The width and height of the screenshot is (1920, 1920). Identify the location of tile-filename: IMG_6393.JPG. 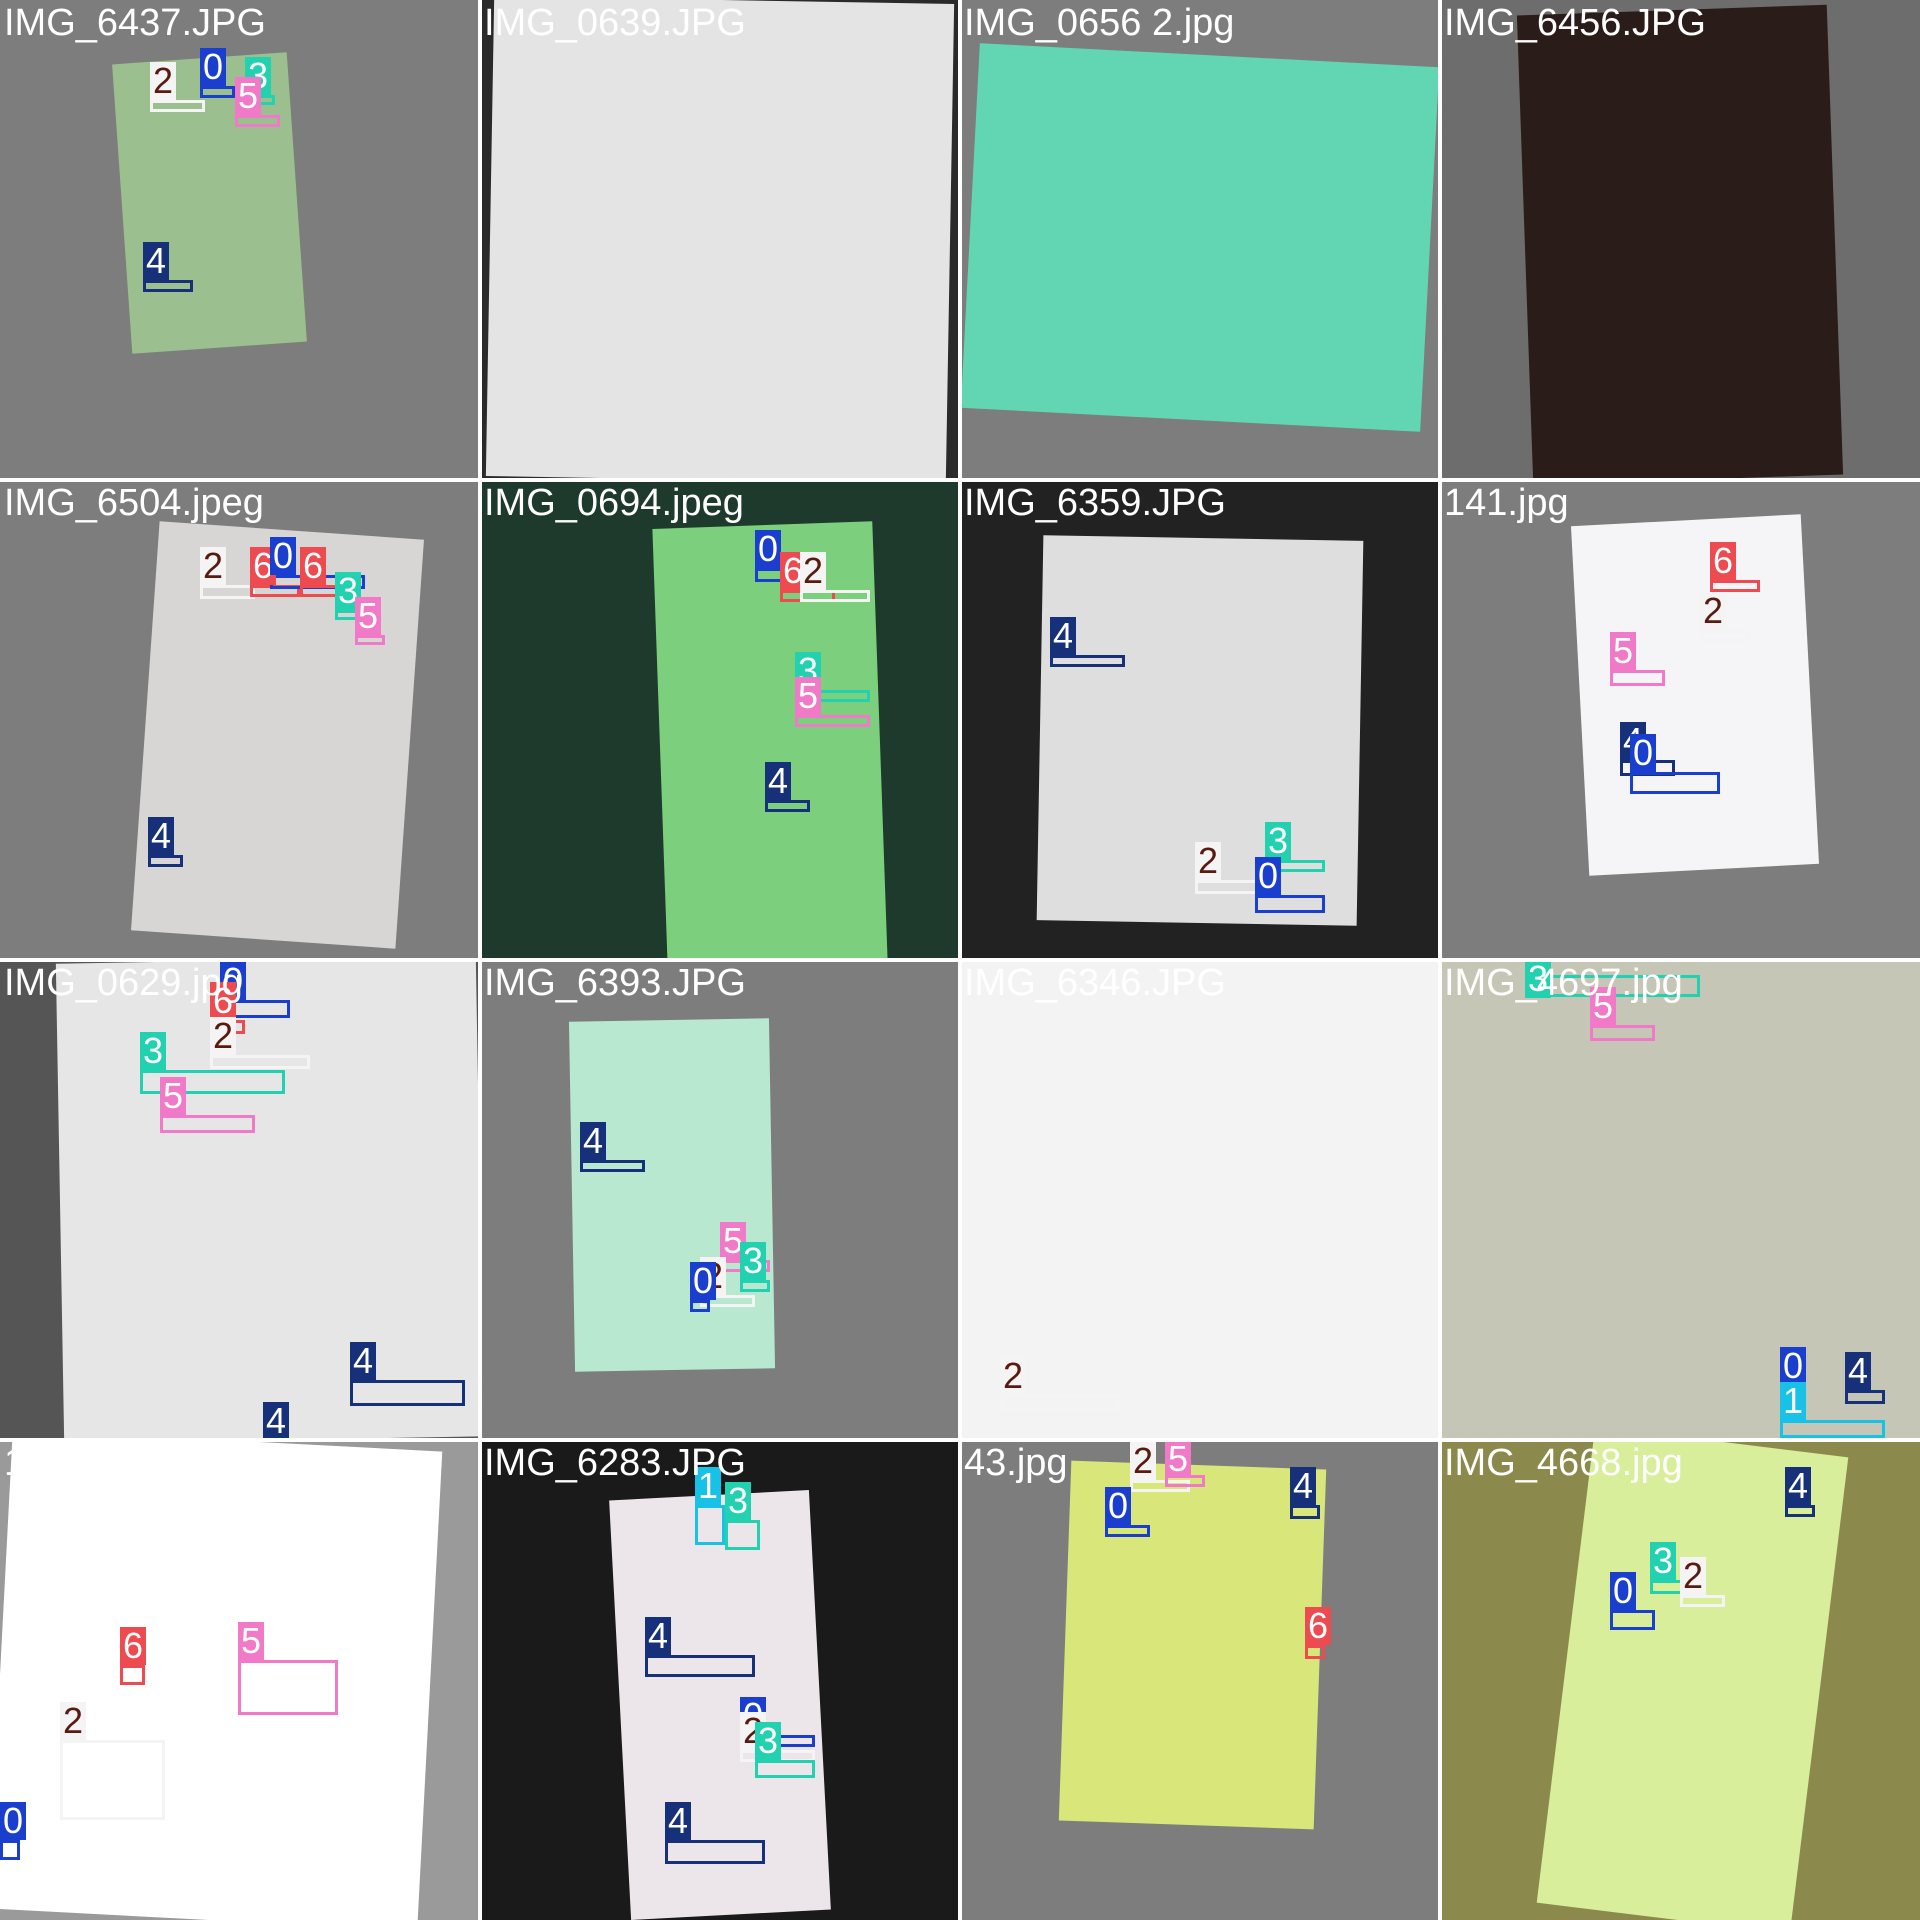
(615, 983).